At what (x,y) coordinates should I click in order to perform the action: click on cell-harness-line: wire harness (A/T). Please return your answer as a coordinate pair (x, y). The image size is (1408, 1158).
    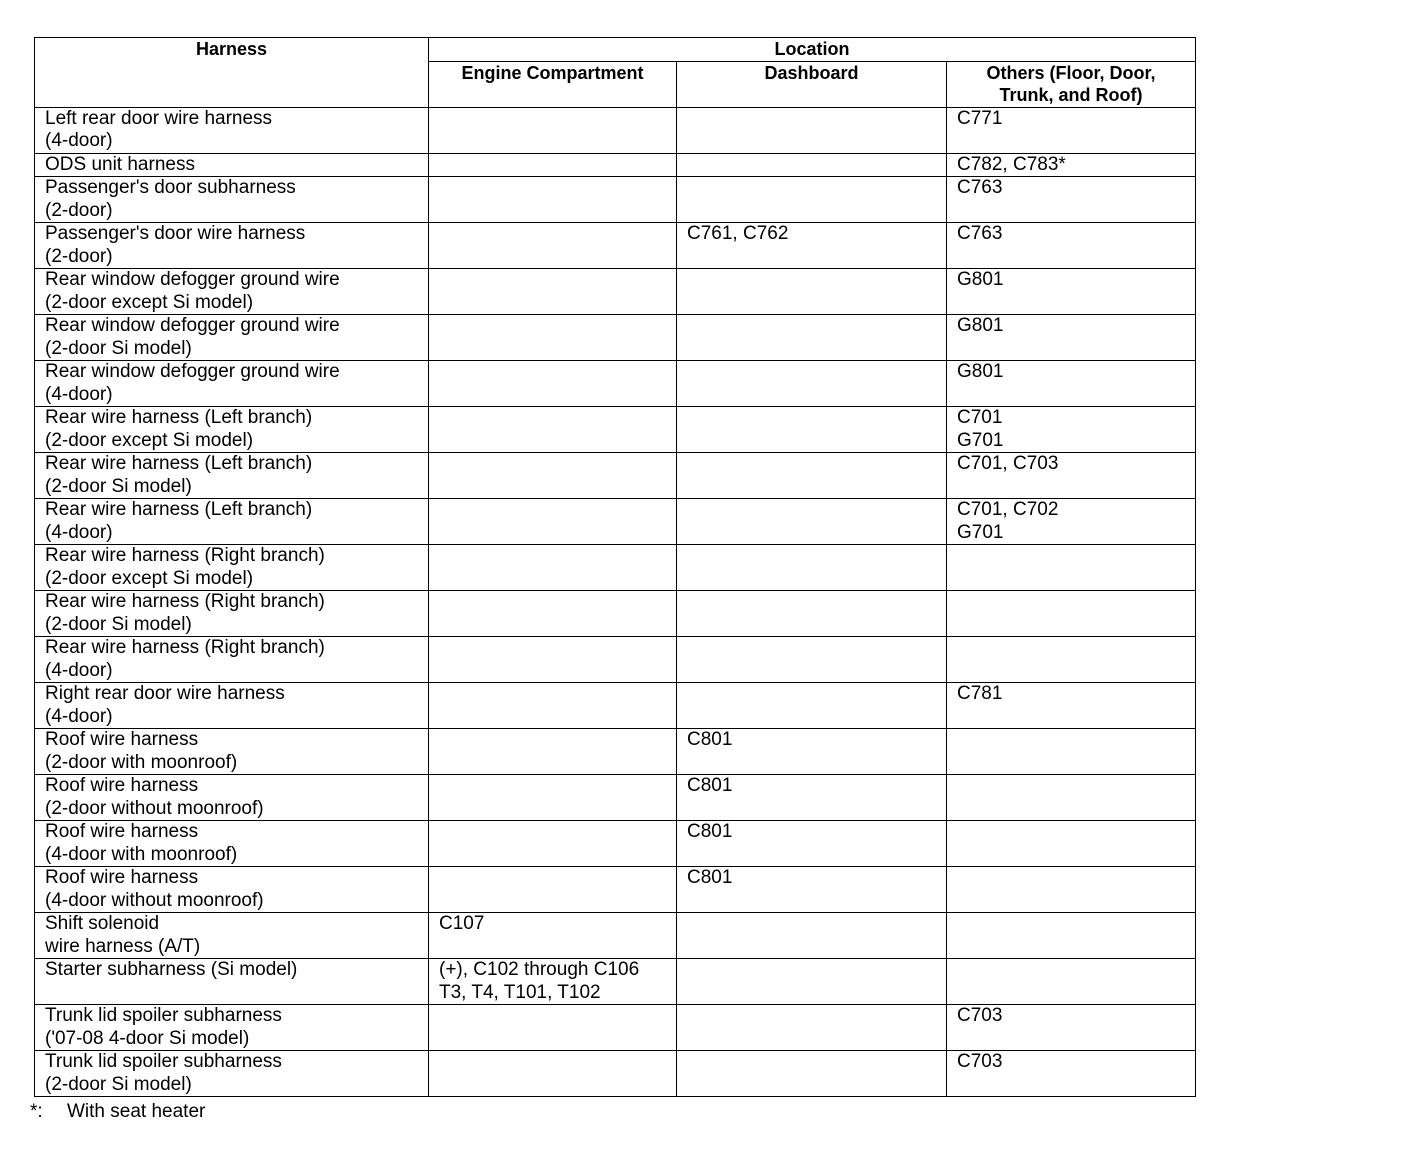
    Looking at the image, I should click on (123, 946).